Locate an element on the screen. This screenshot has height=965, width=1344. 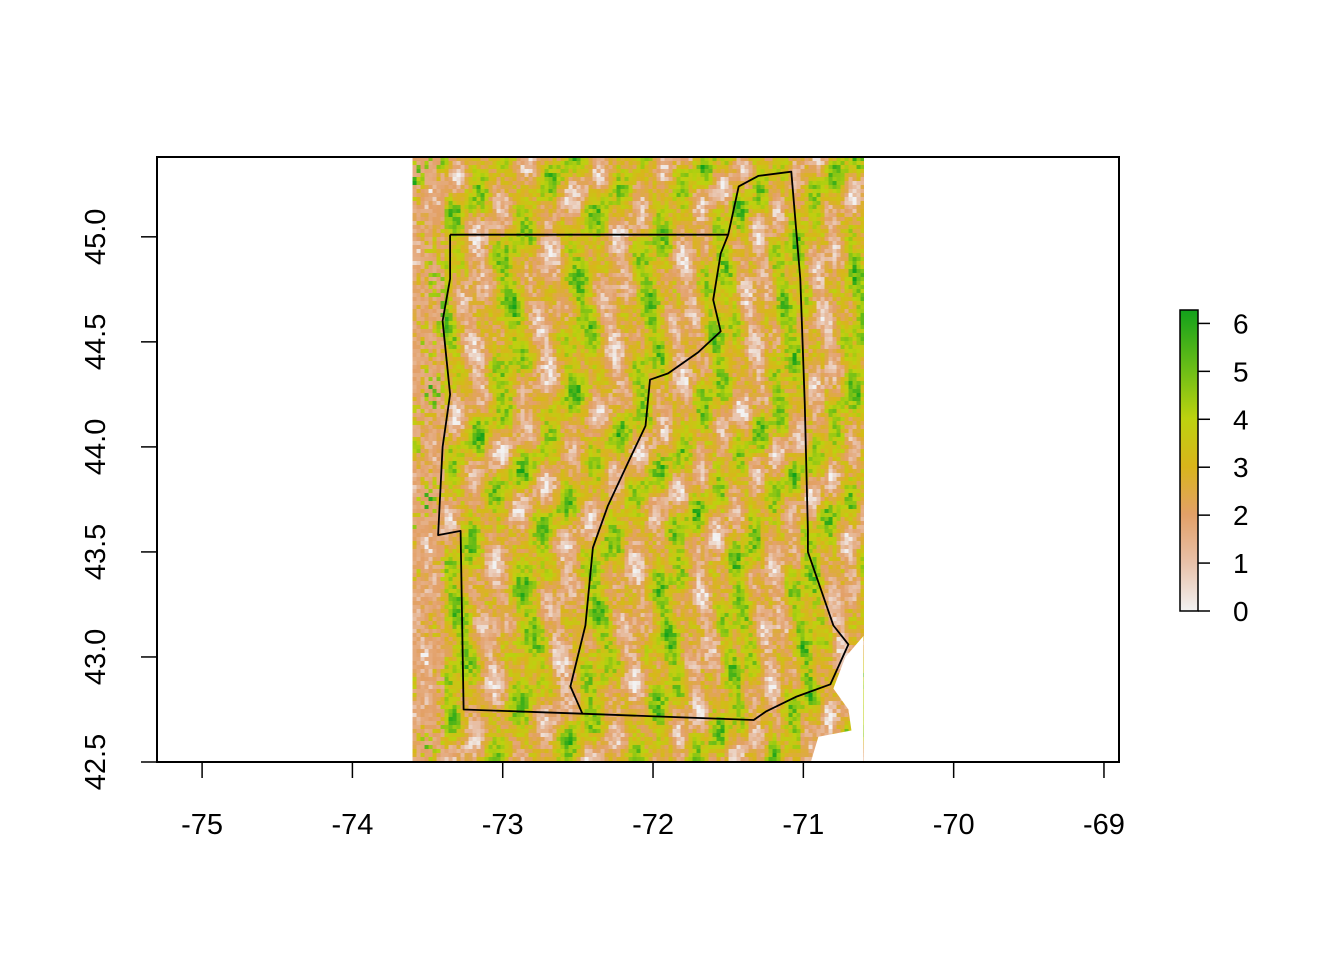
legend-tick-label: 4 is located at coordinates (1241, 419).